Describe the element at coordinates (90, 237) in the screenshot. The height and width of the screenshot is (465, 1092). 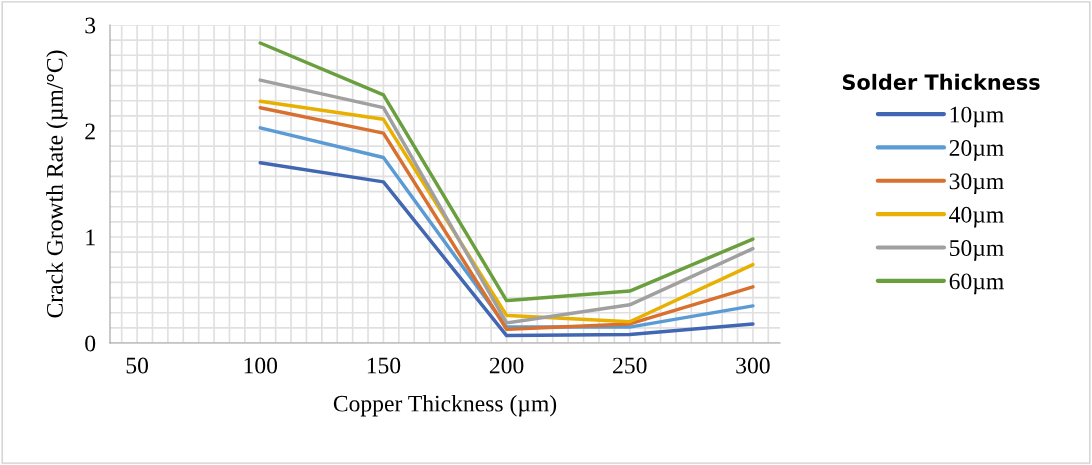
I see `y-tick-label: 1` at that location.